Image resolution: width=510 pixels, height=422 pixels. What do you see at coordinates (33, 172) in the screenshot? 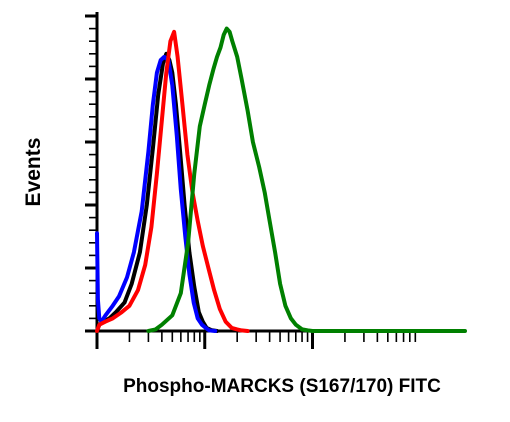
I see `y-axis-title: Events` at bounding box center [33, 172].